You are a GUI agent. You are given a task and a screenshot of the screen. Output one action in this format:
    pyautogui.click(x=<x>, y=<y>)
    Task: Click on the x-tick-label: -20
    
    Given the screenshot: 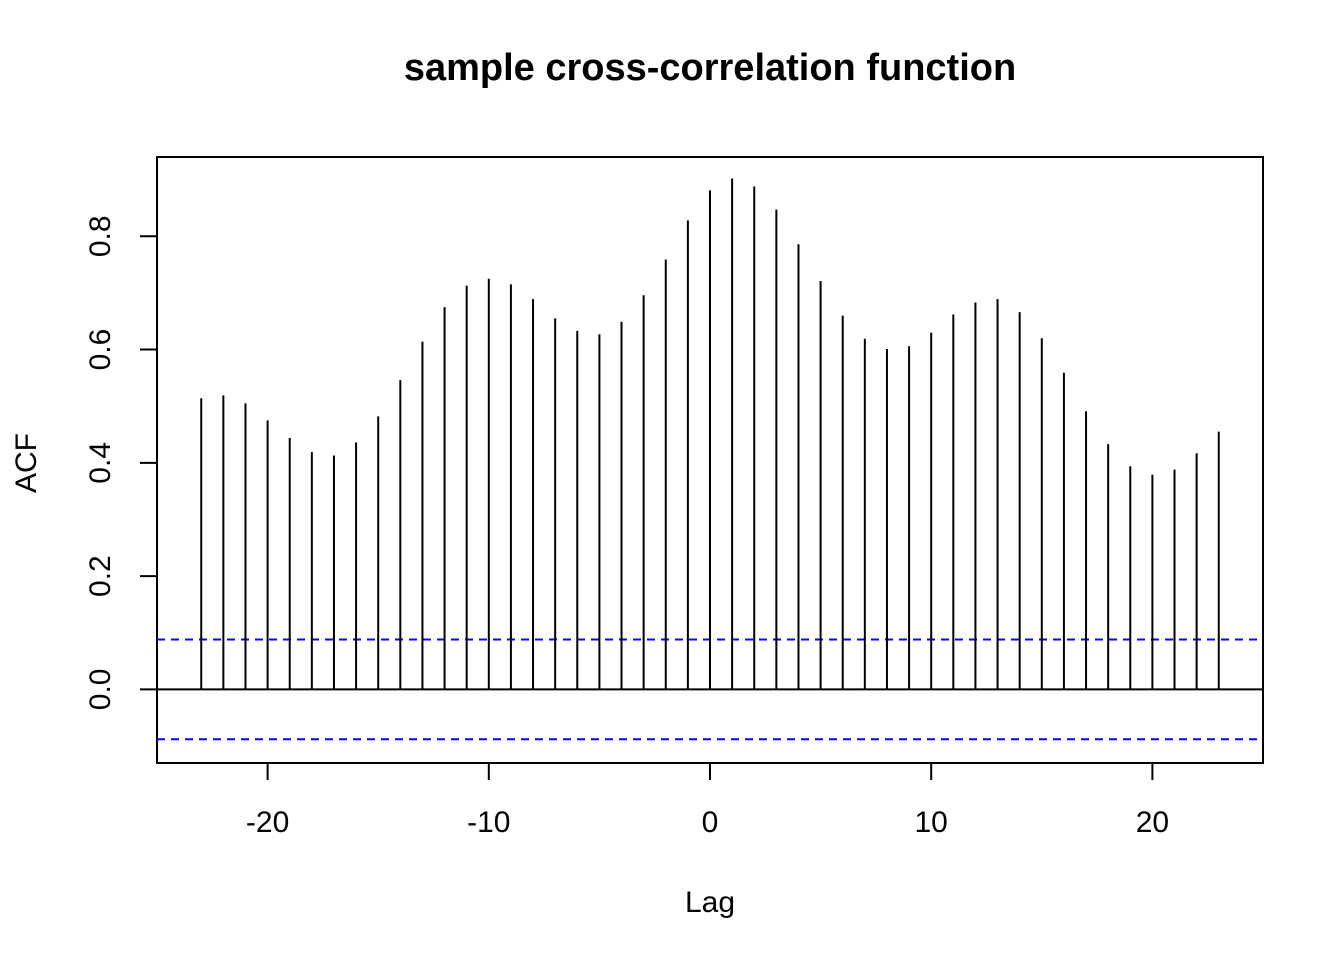 What is the action you would take?
    pyautogui.click(x=267, y=822)
    